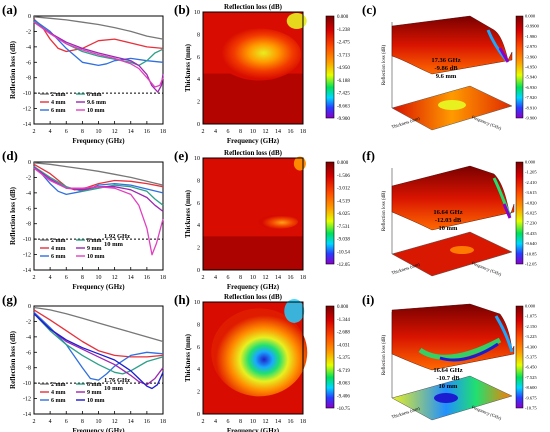  What do you see at coordinates (253, 358) in the screenshot?
I see `plot-frame` at bounding box center [253, 358].